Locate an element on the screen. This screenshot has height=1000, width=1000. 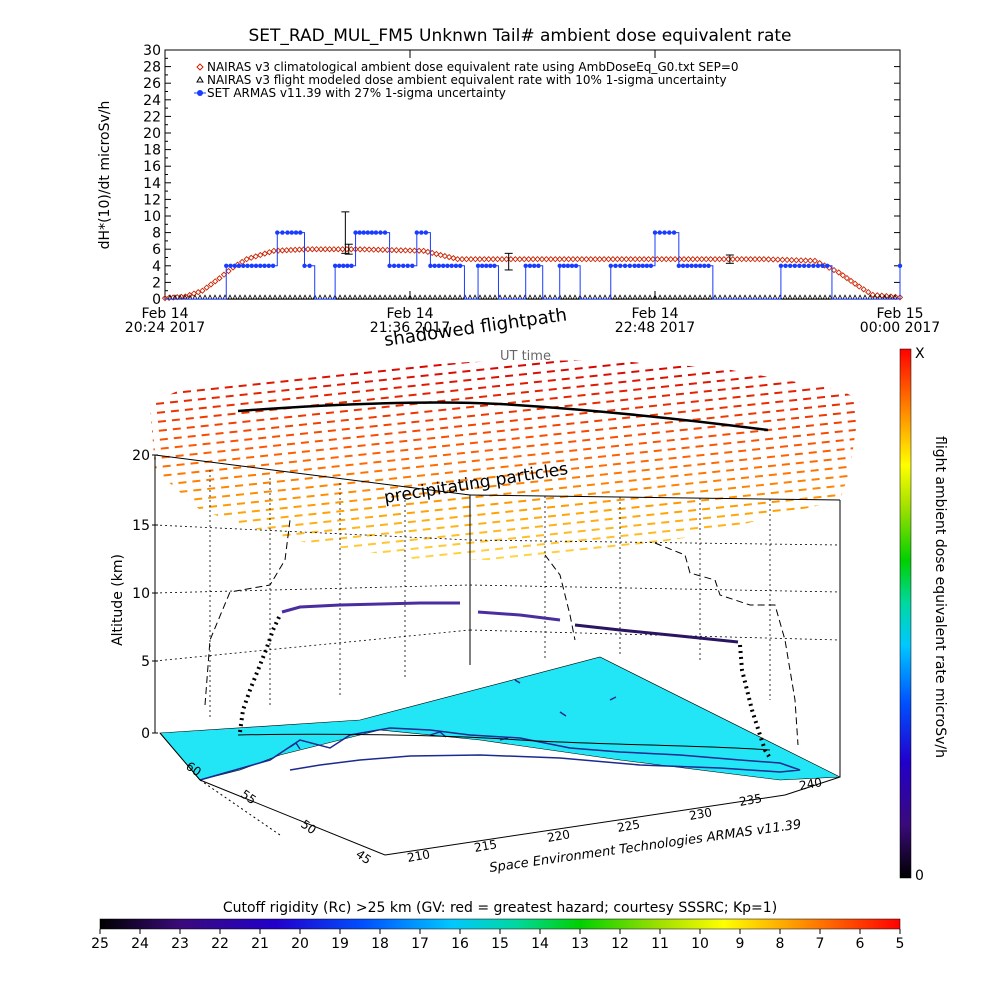
precipitating-particle-field is located at coordinates (505, 460).